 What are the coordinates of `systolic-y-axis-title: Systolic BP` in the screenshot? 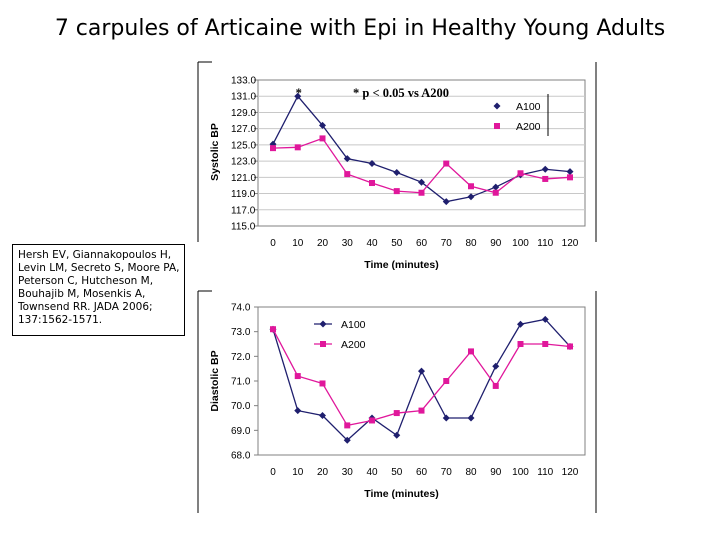 It's located at (215, 152).